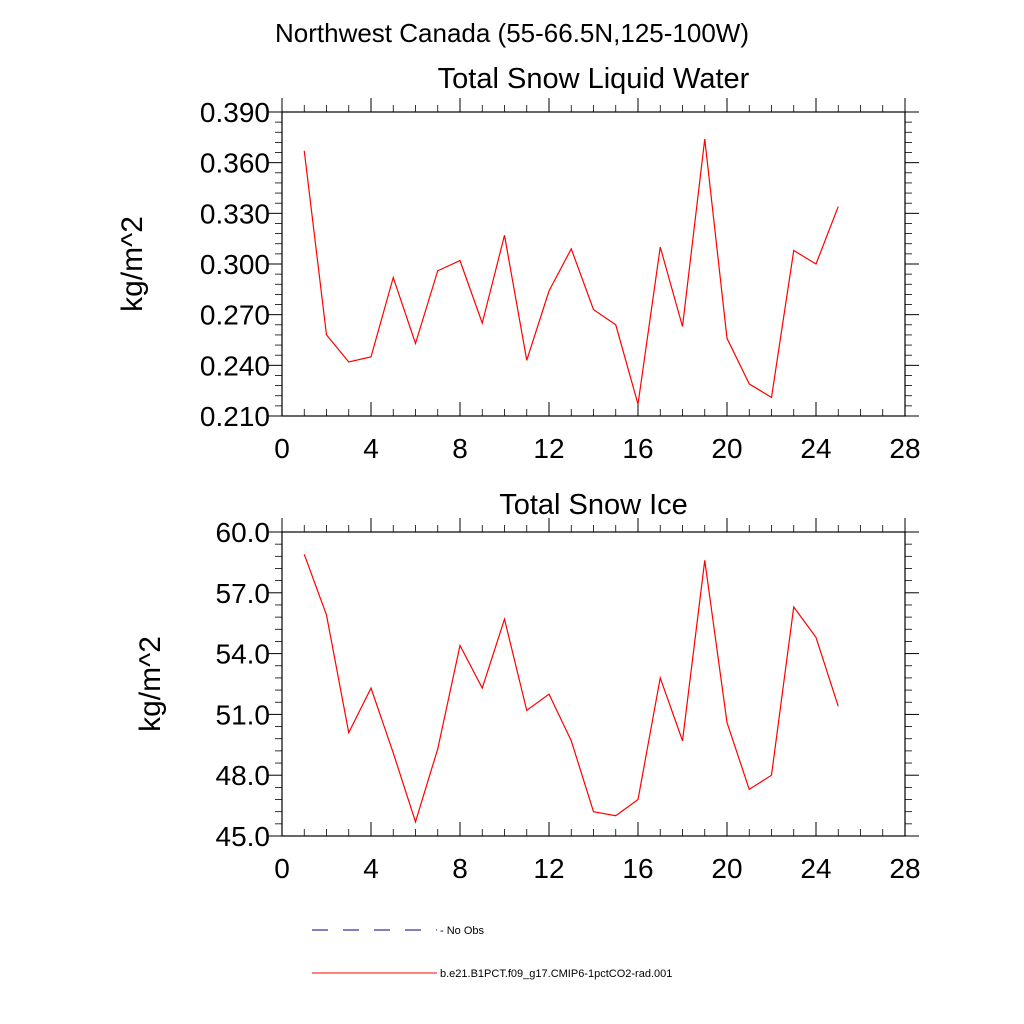 Image resolution: width=1024 pixels, height=1024 pixels. Describe the element at coordinates (243, 593) in the screenshot. I see `y-tick-label: 57.0` at that location.